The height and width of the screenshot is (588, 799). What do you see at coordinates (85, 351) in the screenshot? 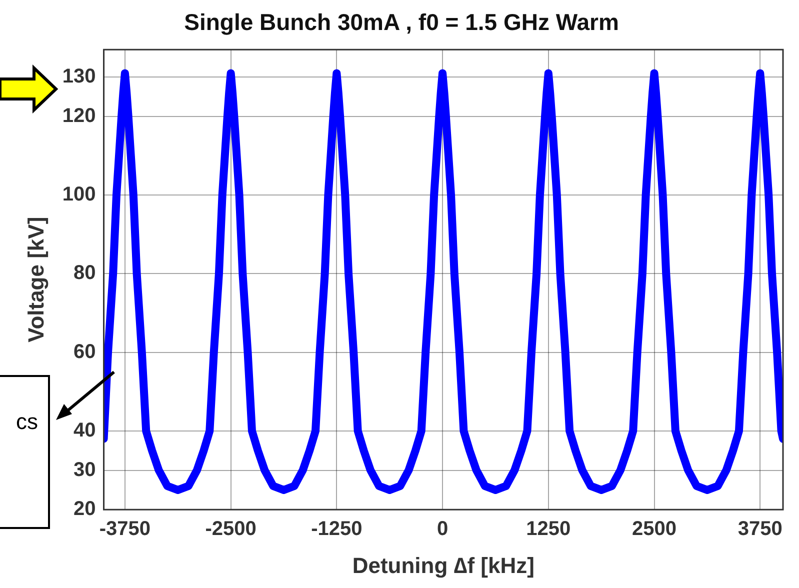
I see `y-tick-label: 60` at bounding box center [85, 351].